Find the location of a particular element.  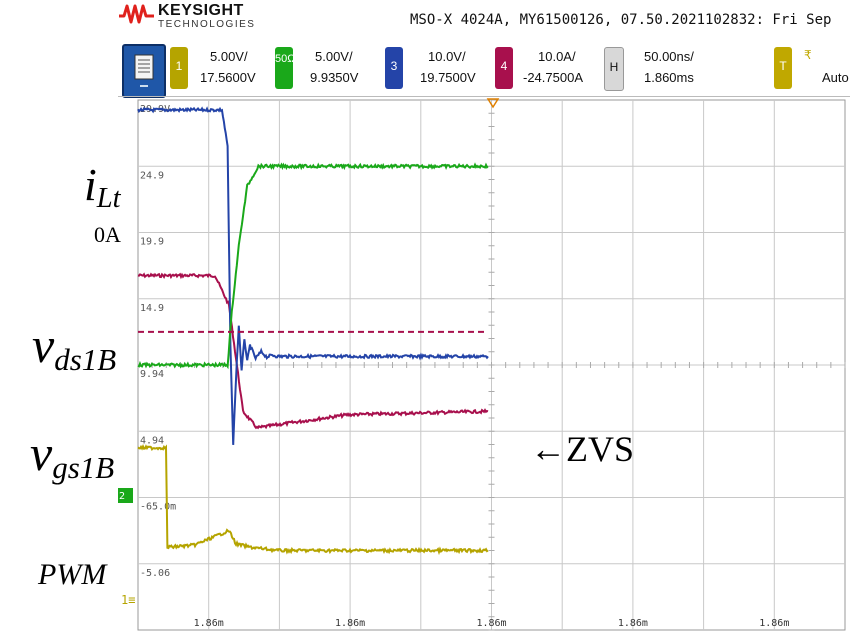

trigger-control: T is located at coordinates (783, 68).